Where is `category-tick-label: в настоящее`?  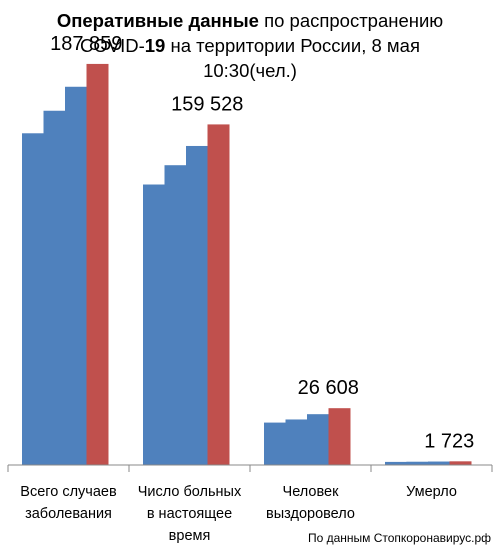 category-tick-label: в настоящее is located at coordinates (189, 514).